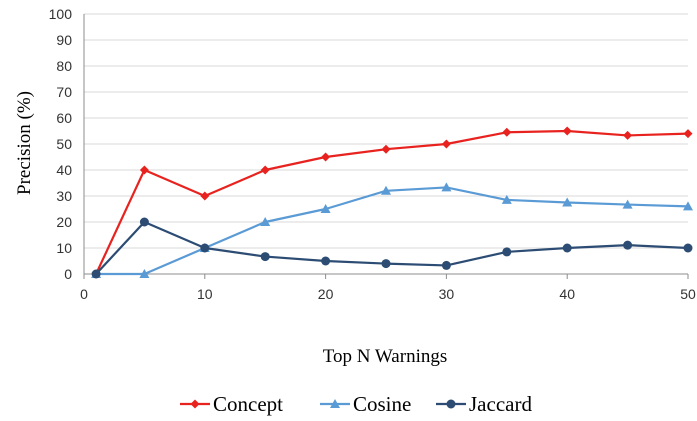  I want to click on x-axis-title: Top N Warnings, so click(385, 356).